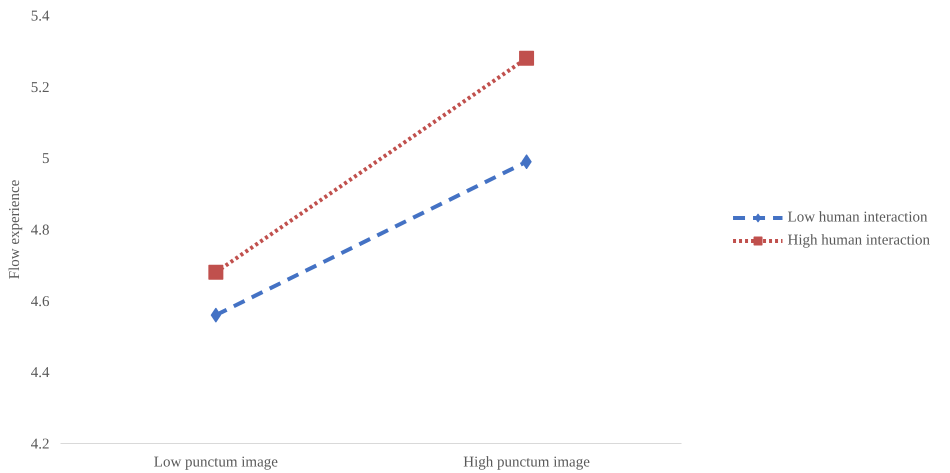 Image resolution: width=950 pixels, height=473 pixels. I want to click on y-tick-label: 4.4, so click(40, 373).